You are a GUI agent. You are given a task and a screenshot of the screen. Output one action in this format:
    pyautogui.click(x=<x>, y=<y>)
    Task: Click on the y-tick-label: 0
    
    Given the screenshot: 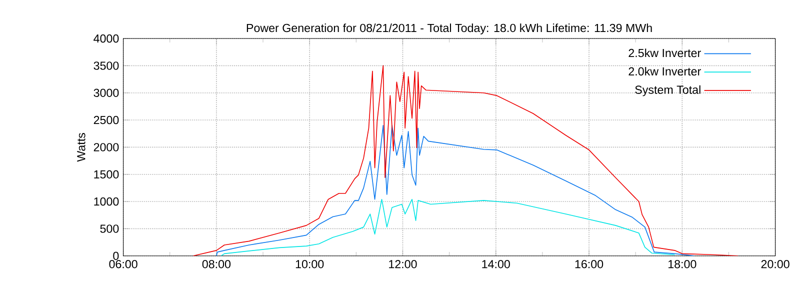 What is the action you would take?
    pyautogui.click(x=116, y=256)
    